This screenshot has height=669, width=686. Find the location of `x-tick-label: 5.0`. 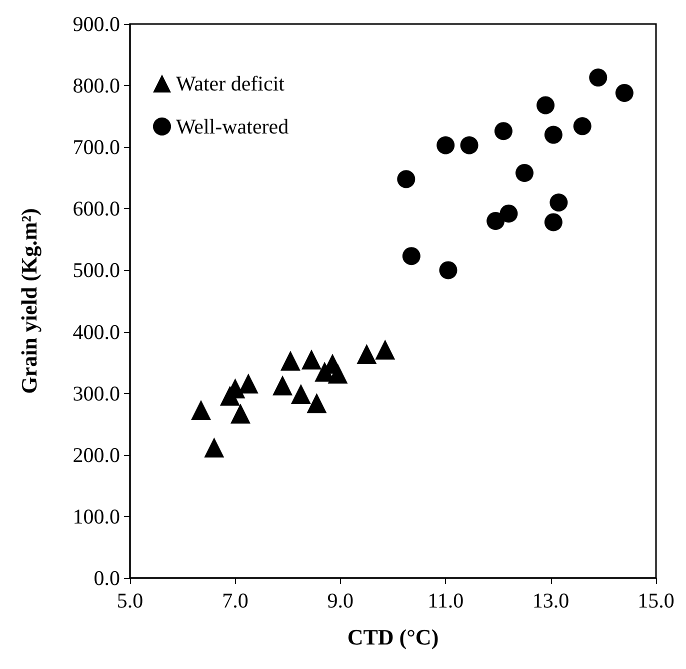

x-tick-label: 5.0 is located at coordinates (130, 600).